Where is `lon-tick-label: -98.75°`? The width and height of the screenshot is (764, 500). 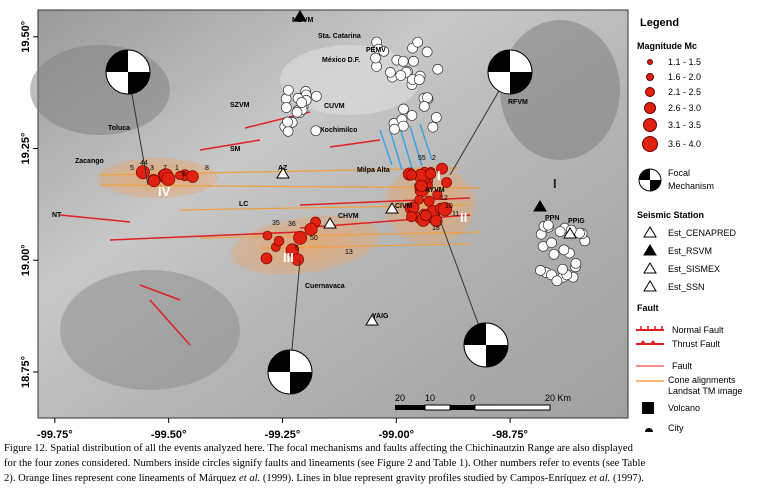 lon-tick-label: -98.75° is located at coordinates (510, 435).